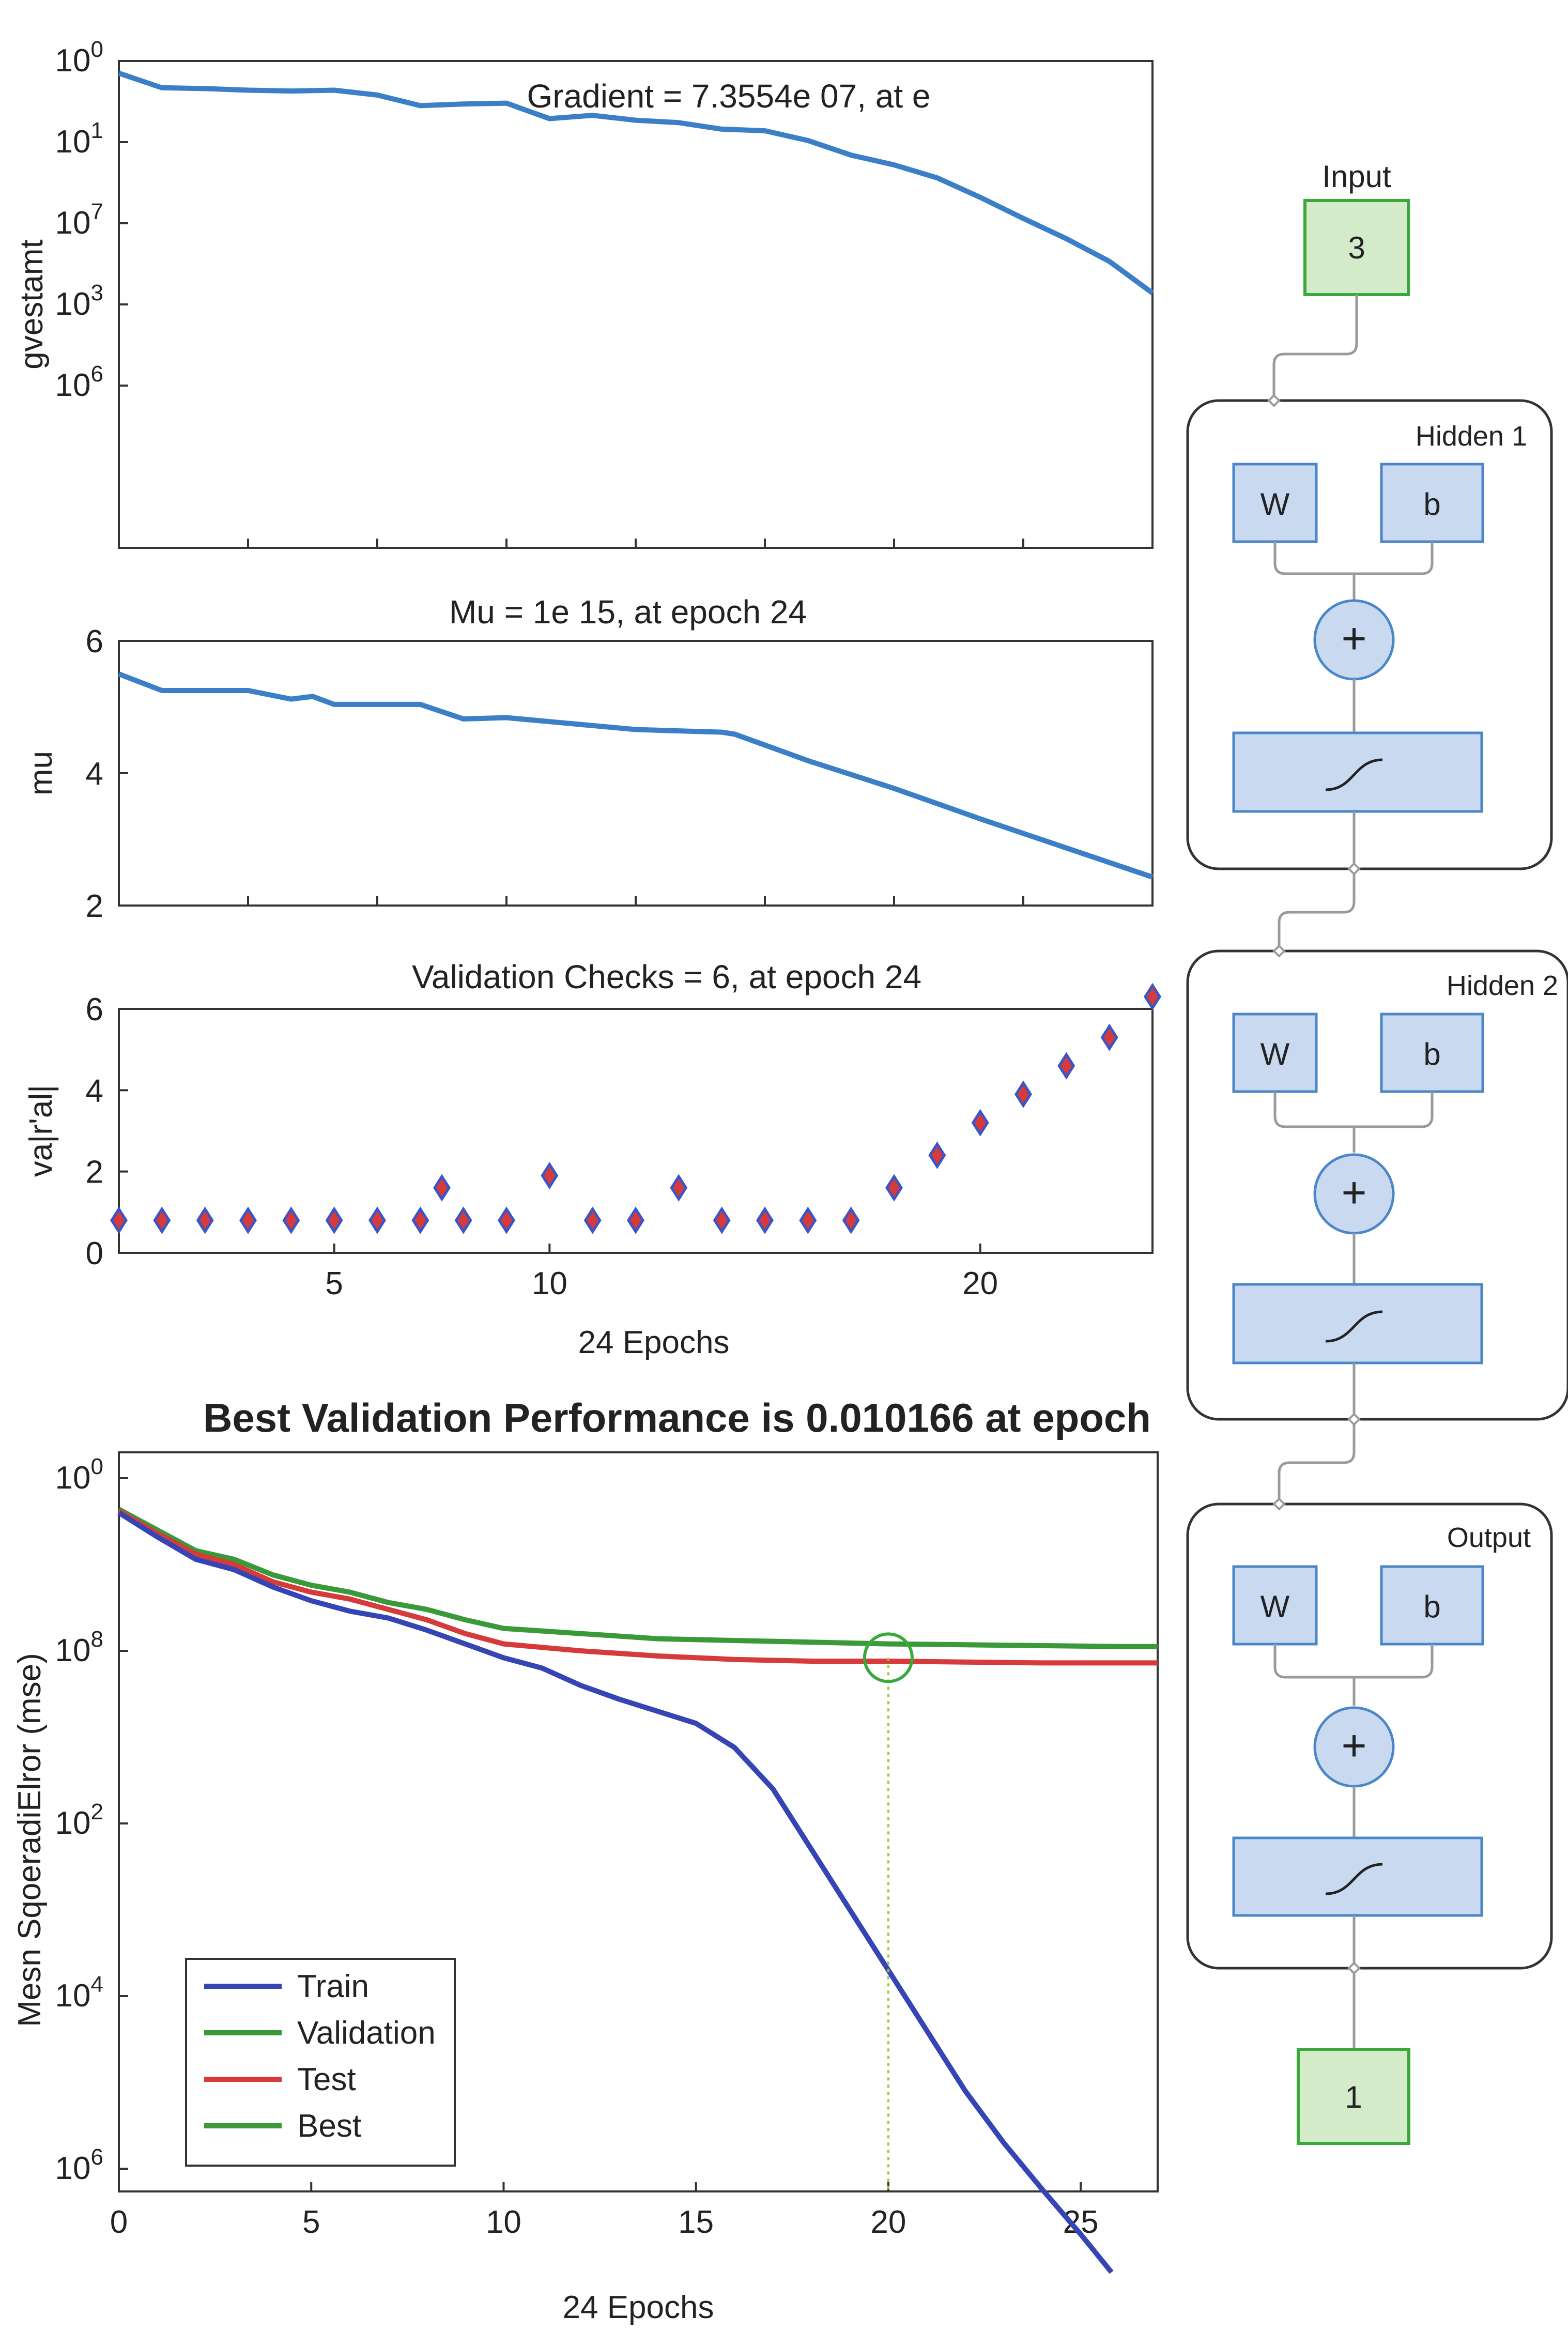  I want to click on hidden1-wire-w, so click(1315, 571).